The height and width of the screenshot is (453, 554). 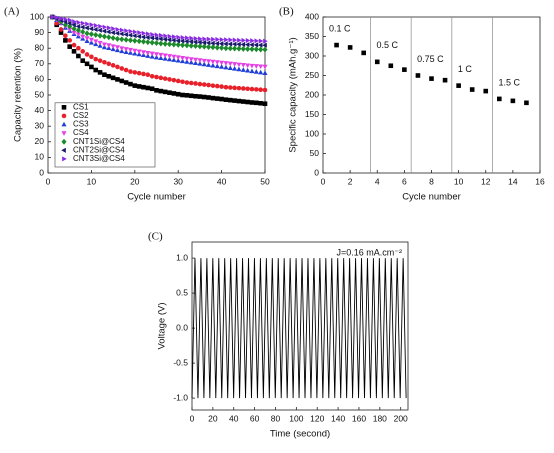 I want to click on y-tick-label: 30, so click(x=40, y=125).